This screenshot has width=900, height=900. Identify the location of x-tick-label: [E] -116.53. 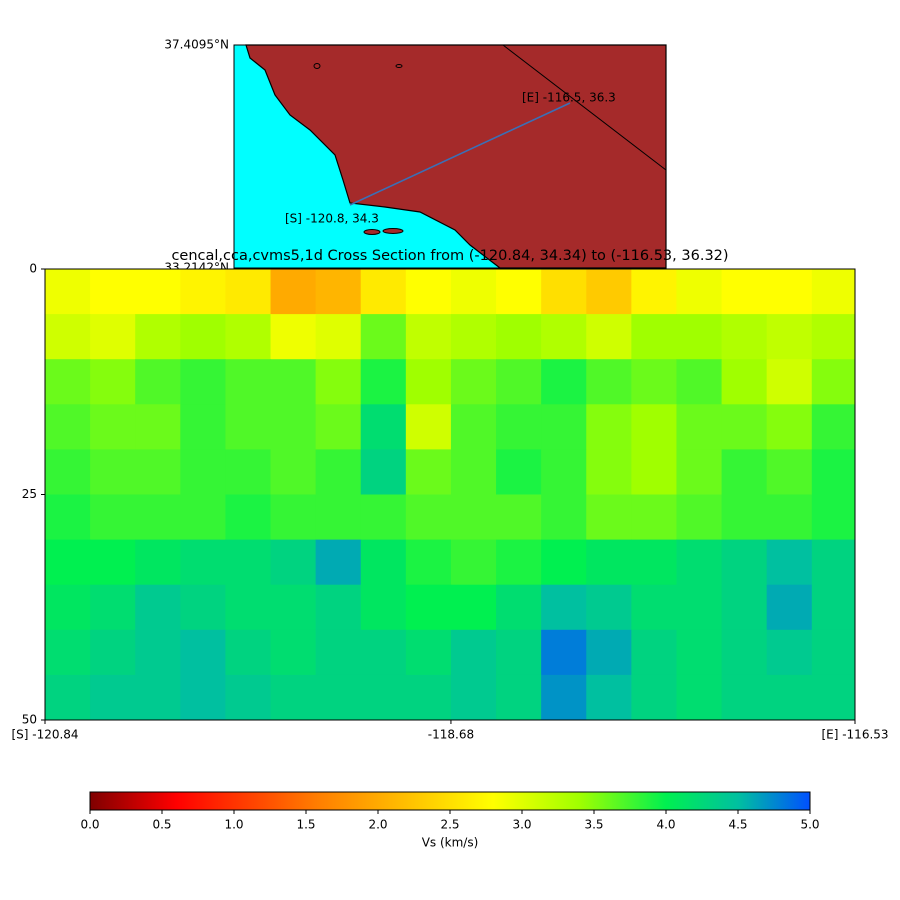
(854, 735).